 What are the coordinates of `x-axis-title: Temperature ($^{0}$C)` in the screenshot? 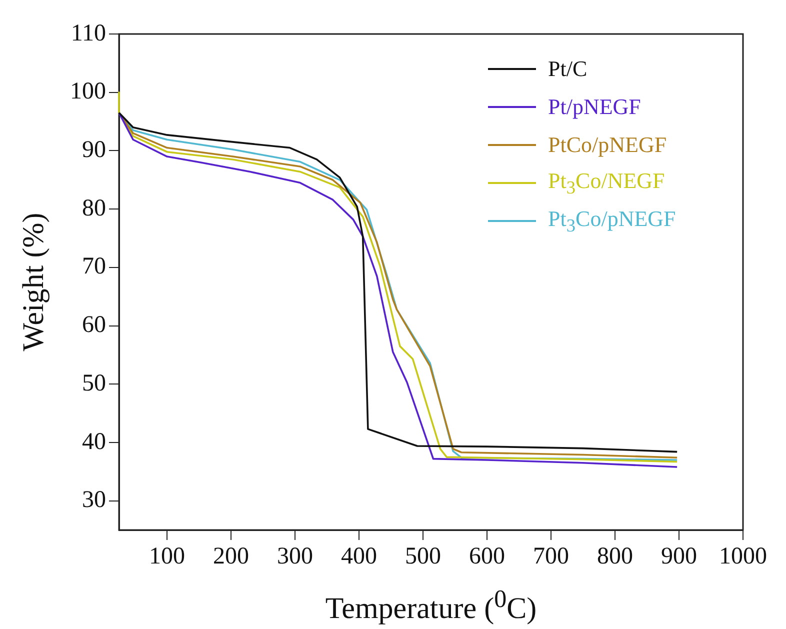 It's located at (431, 606).